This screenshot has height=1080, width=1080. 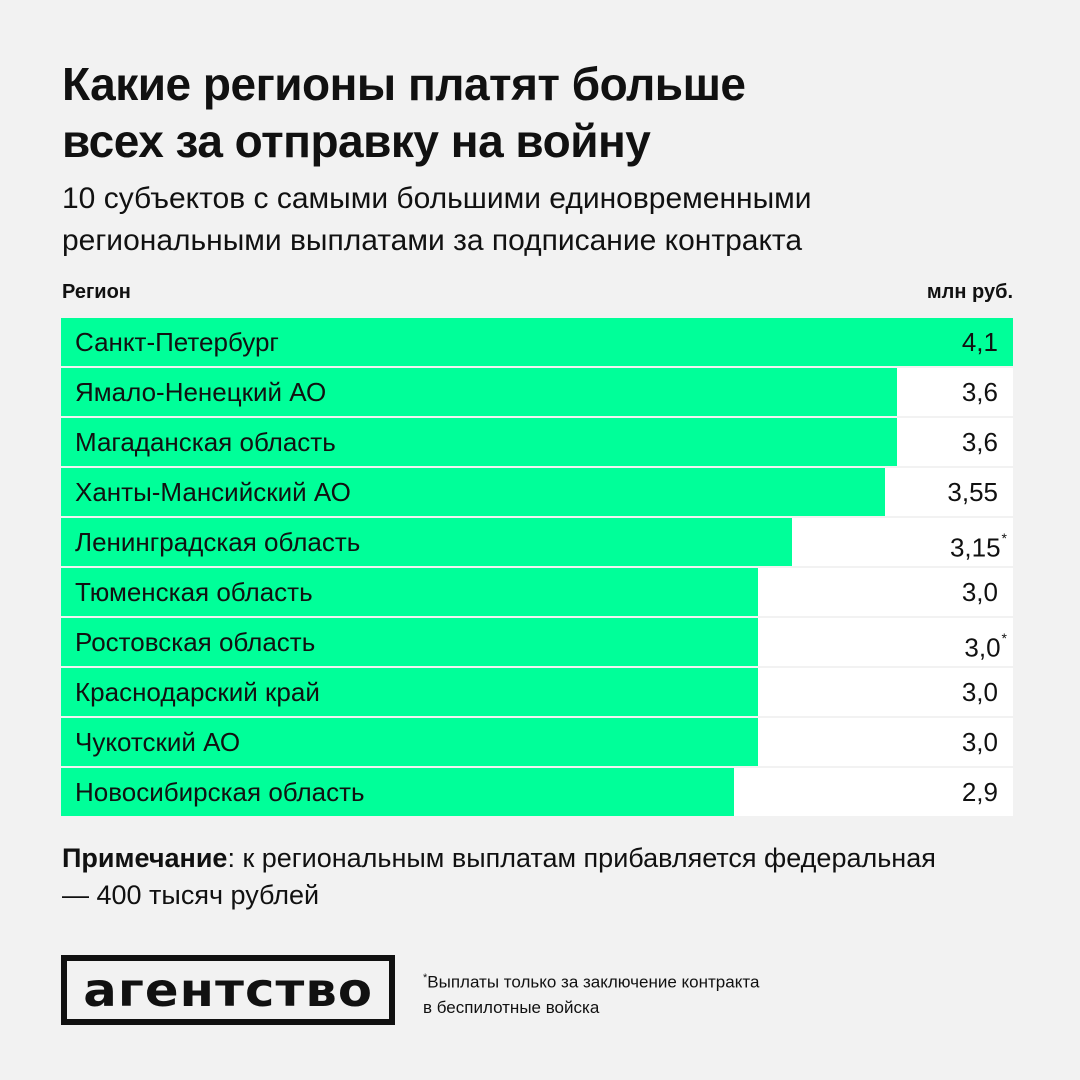 I want to click on bar-label: Санкт-Петербург, so click(x=177, y=342).